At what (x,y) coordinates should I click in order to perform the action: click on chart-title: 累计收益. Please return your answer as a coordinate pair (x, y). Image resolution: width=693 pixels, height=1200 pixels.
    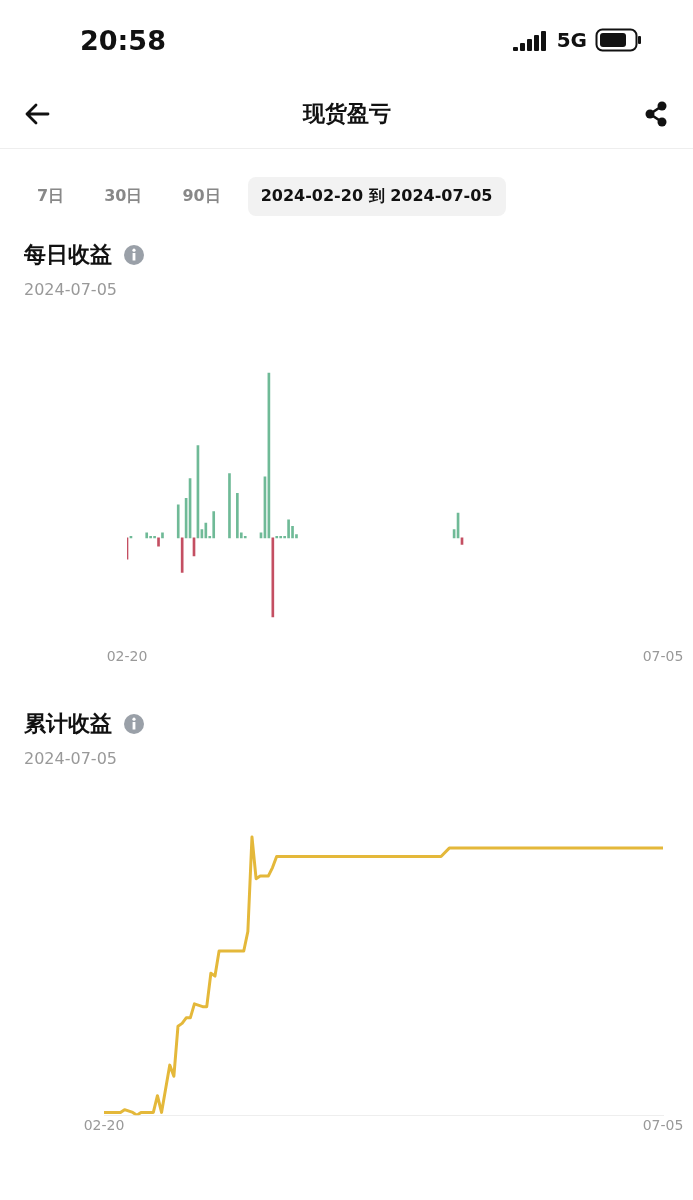
    Looking at the image, I should click on (68, 724).